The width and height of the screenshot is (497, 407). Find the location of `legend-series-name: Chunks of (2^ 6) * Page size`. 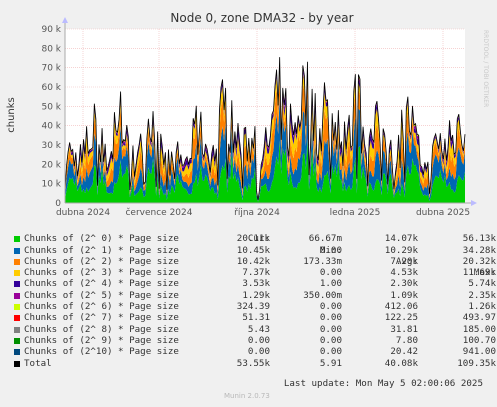

legend-series-name: Chunks of (2^ 6) * Page size is located at coordinates (101, 307).